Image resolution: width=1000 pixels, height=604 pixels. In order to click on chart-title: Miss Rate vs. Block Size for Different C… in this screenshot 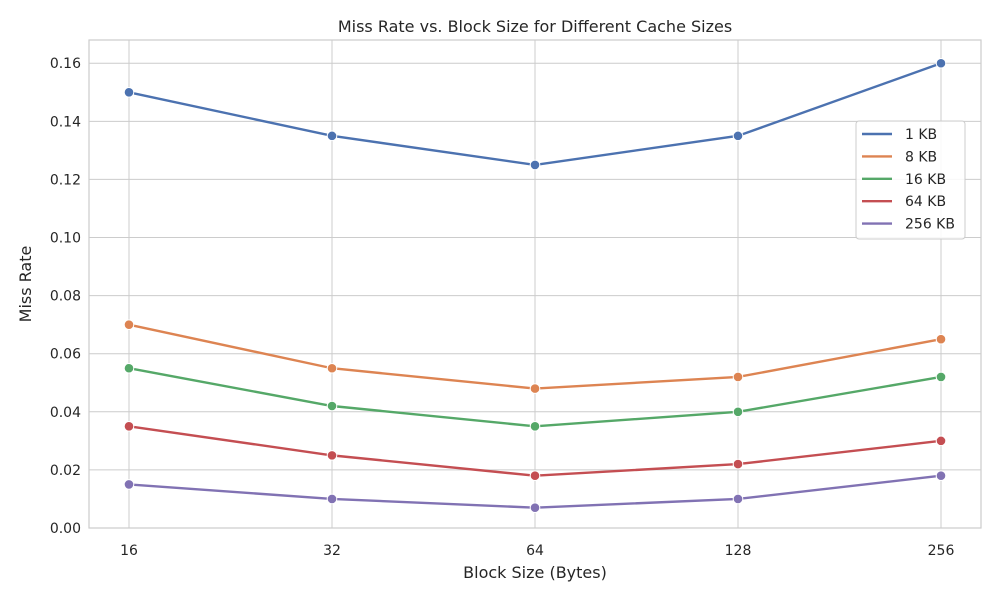, I will do `click(535, 26)`.